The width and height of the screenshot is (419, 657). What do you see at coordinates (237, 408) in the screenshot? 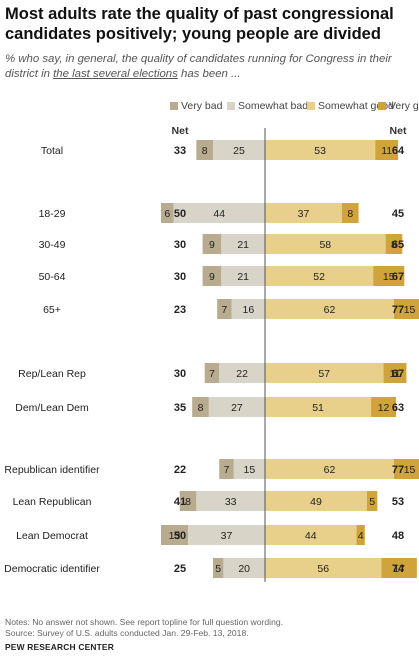
I see `bar-value-somewhat-bad: 27` at bounding box center [237, 408].